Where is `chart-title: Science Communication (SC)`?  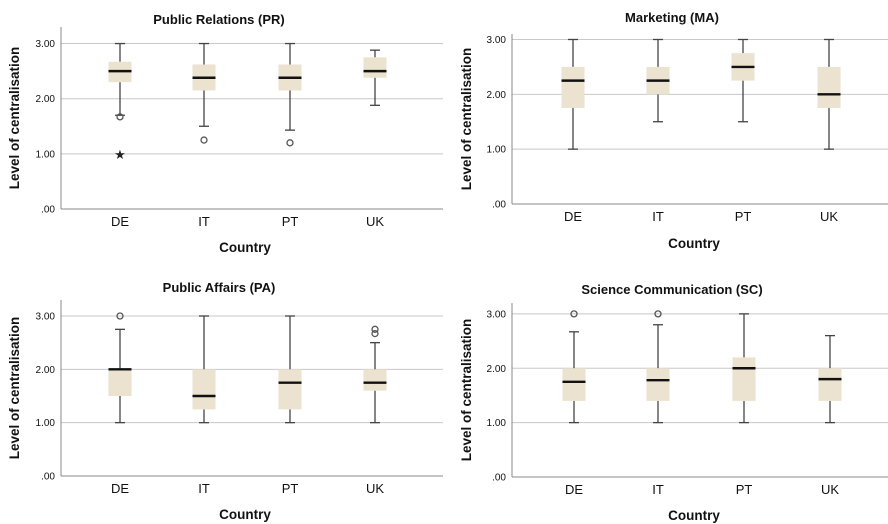 chart-title: Science Communication (SC) is located at coordinates (671, 289).